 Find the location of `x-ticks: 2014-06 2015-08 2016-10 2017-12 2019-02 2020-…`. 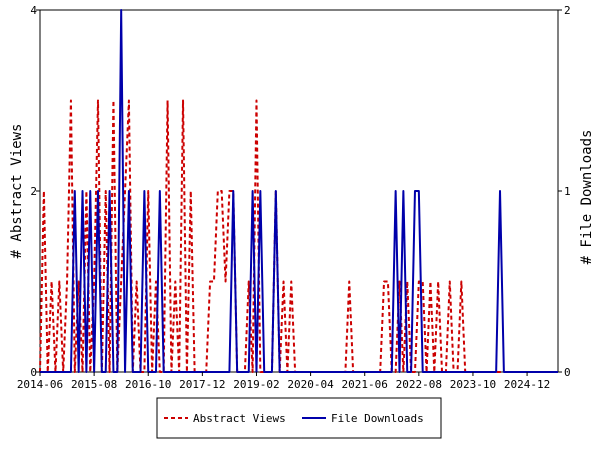

x-ticks: 2014-06 2015-08 2016-10 2017-12 2019-02 2020-… is located at coordinates (283, 381).